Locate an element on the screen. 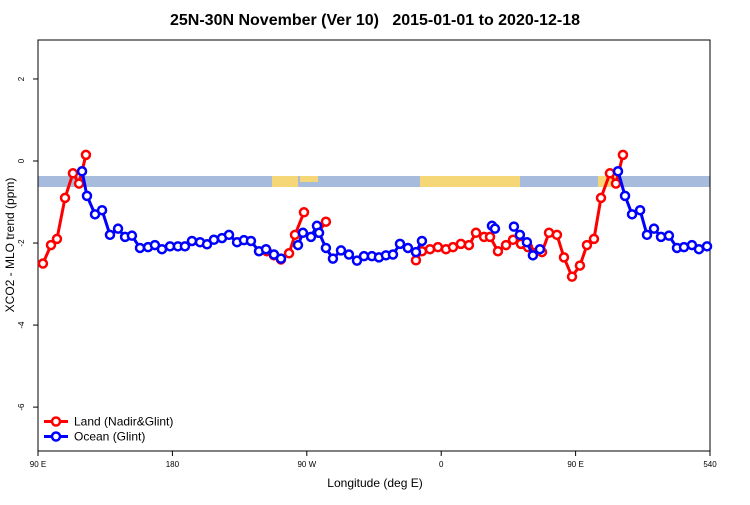 The width and height of the screenshot is (750, 505). y-axis-label: XCO2 - MLO trend (ppm) is located at coordinates (10, 245).